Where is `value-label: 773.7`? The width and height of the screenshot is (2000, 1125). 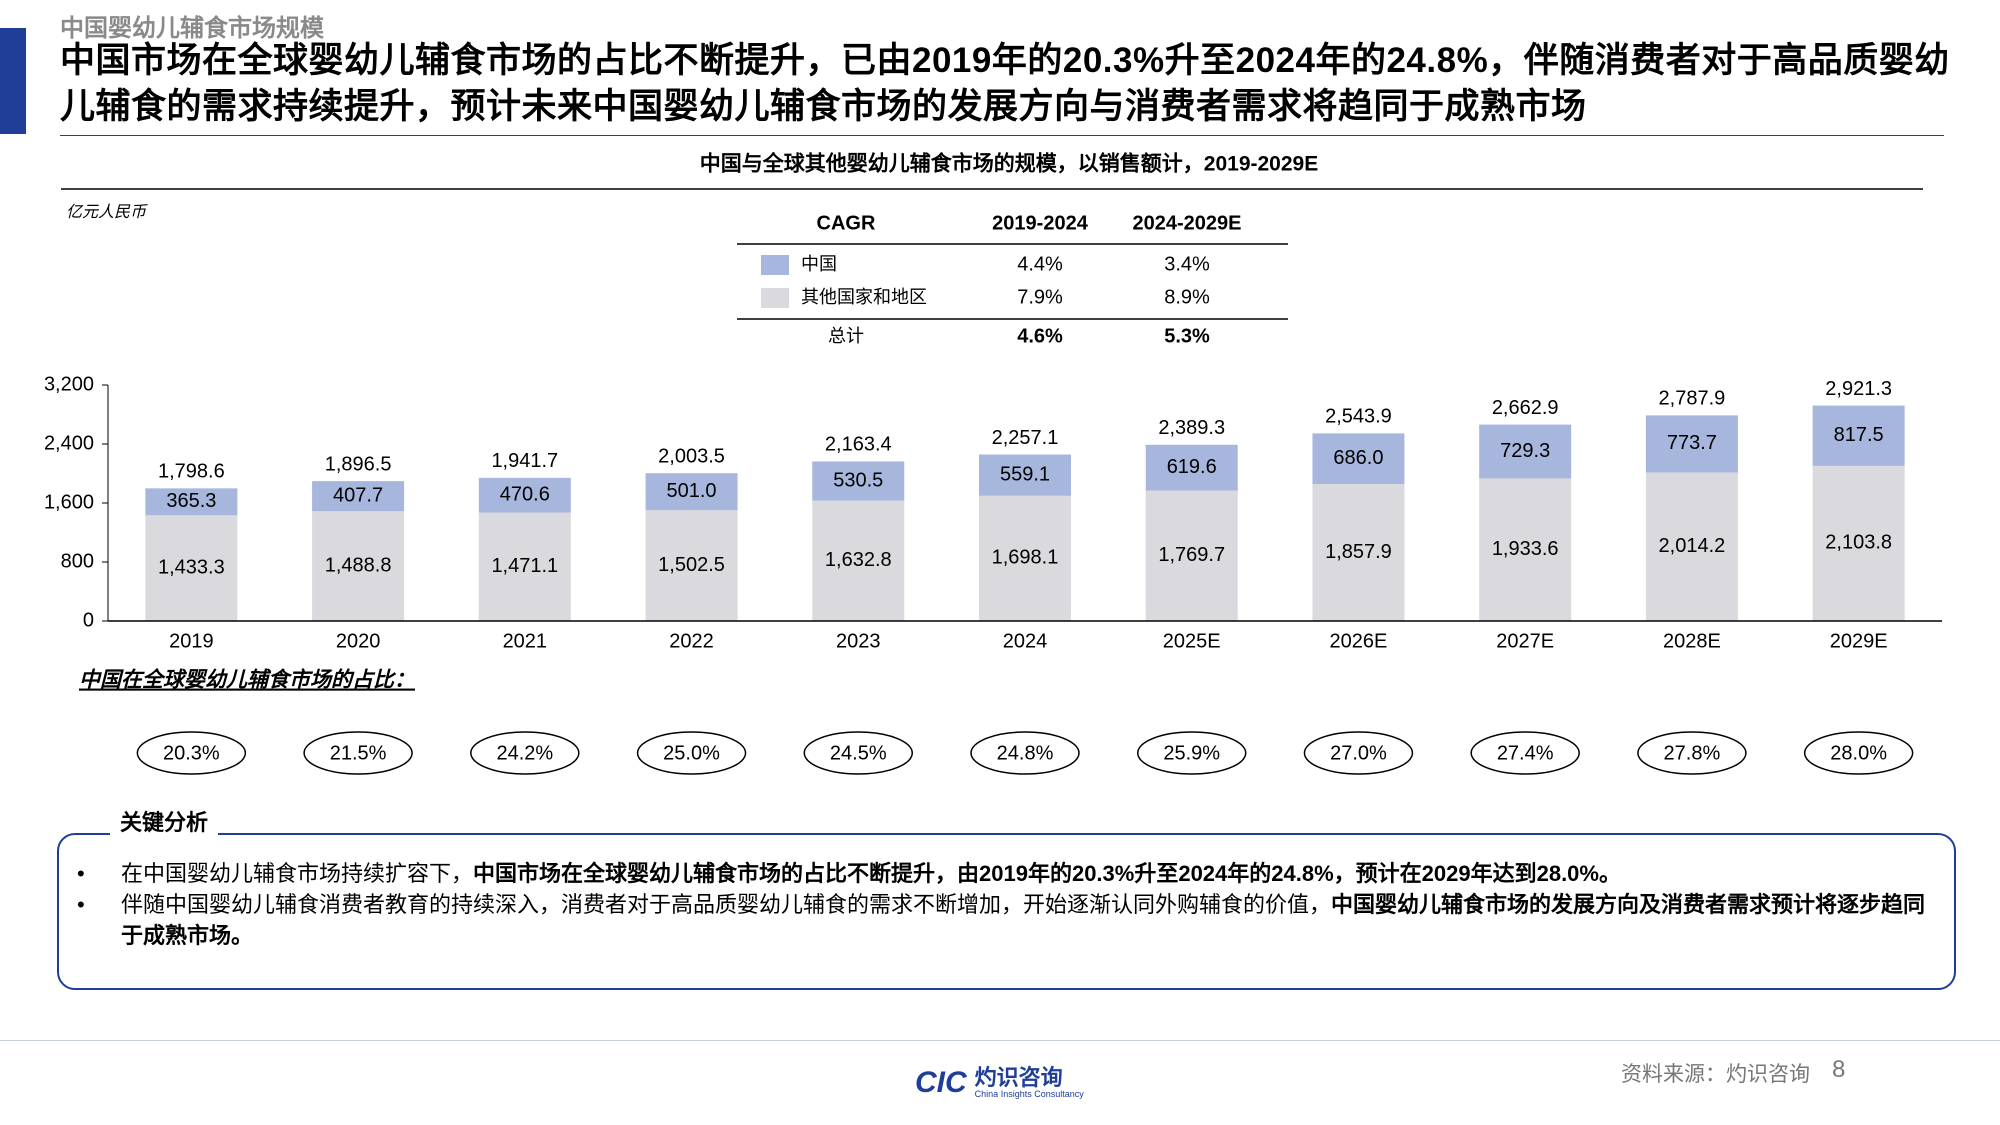
value-label: 773.7 is located at coordinates (1692, 443).